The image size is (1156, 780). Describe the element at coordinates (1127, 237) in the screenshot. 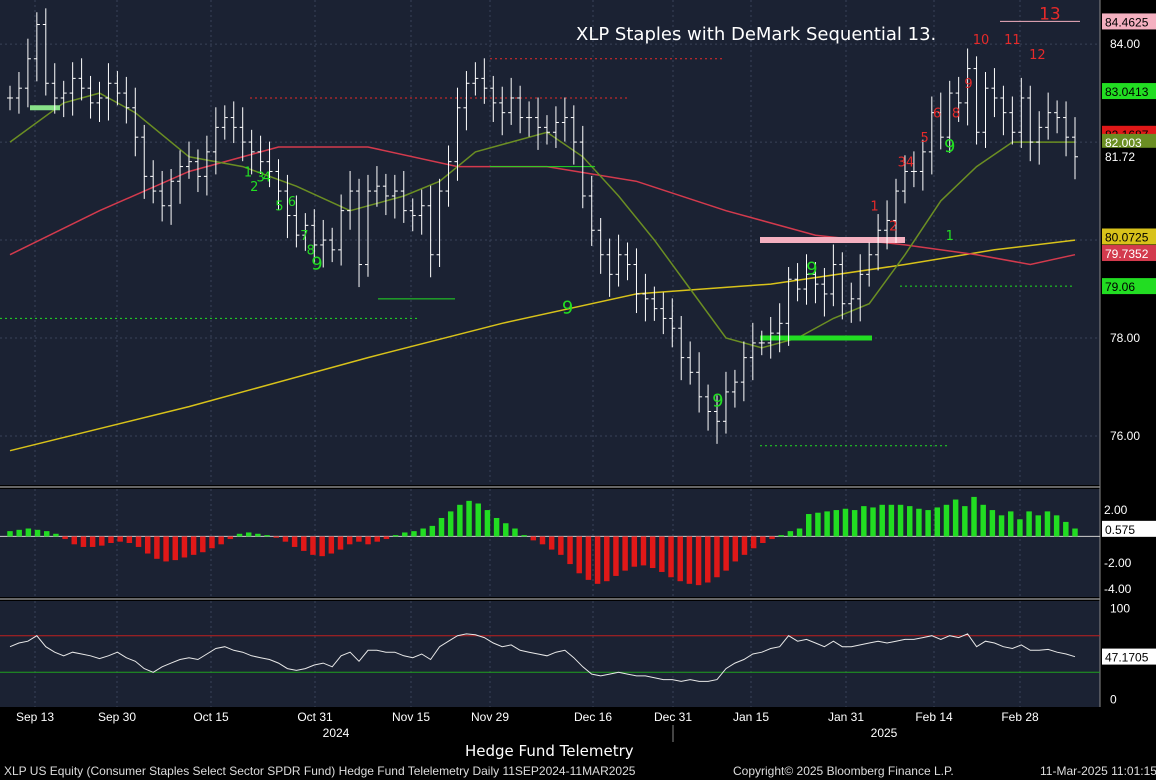

I see `price-tag-label: 80.0725` at that location.